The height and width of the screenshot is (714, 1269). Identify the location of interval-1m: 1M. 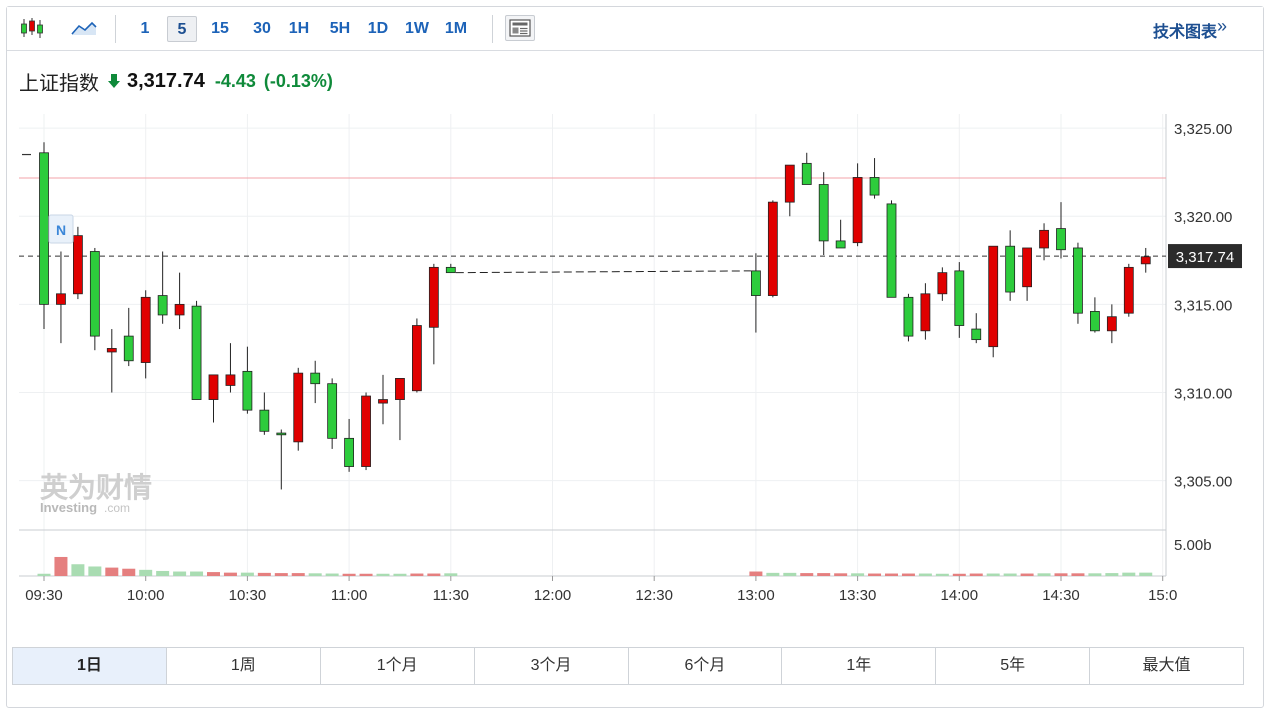
(456, 28).